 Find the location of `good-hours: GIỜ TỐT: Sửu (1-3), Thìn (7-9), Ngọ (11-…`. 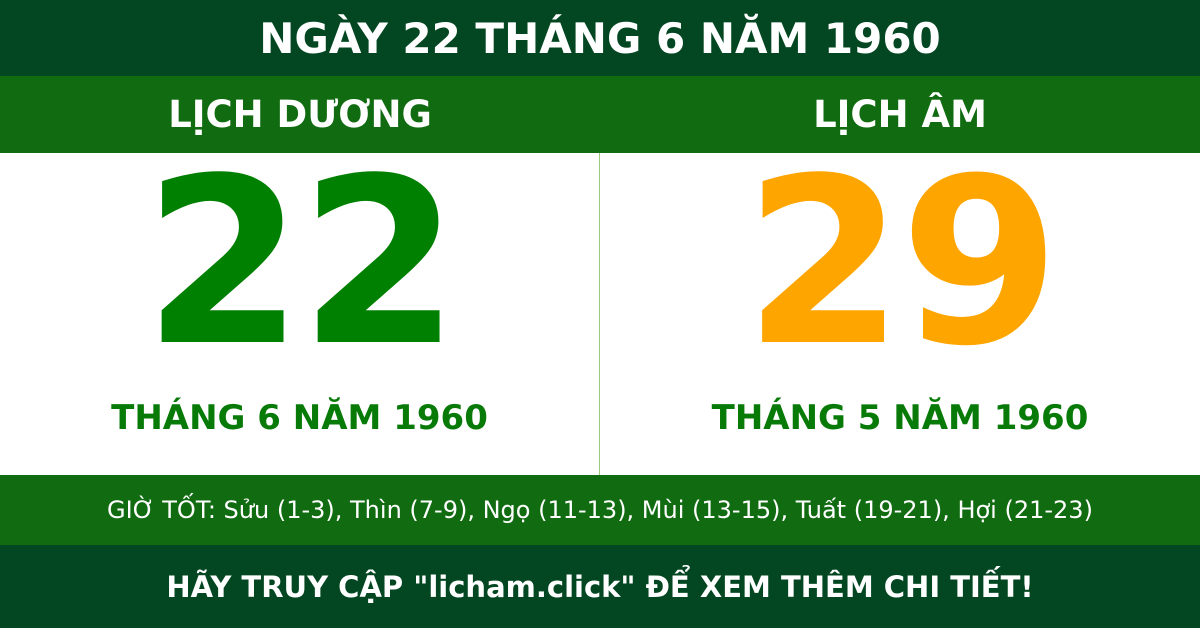

good-hours: GIỜ TỐT: Sửu (1-3), Thìn (7-9), Ngọ (11-… is located at coordinates (600, 510).